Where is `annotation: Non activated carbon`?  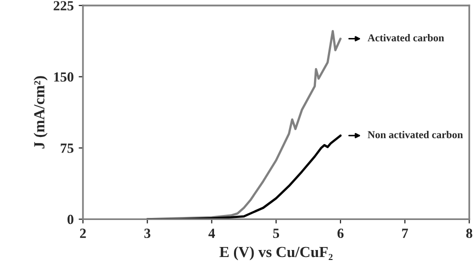
annotation: Non activated carbon is located at coordinates (415, 134).